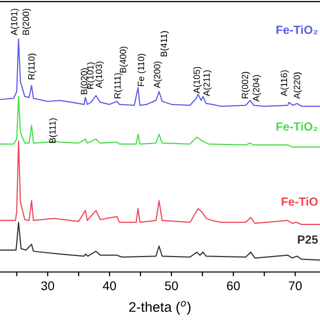 The width and height of the screenshot is (320, 320). Describe the element at coordinates (84, 81) in the screenshot. I see `annotation: B(020)` at that location.